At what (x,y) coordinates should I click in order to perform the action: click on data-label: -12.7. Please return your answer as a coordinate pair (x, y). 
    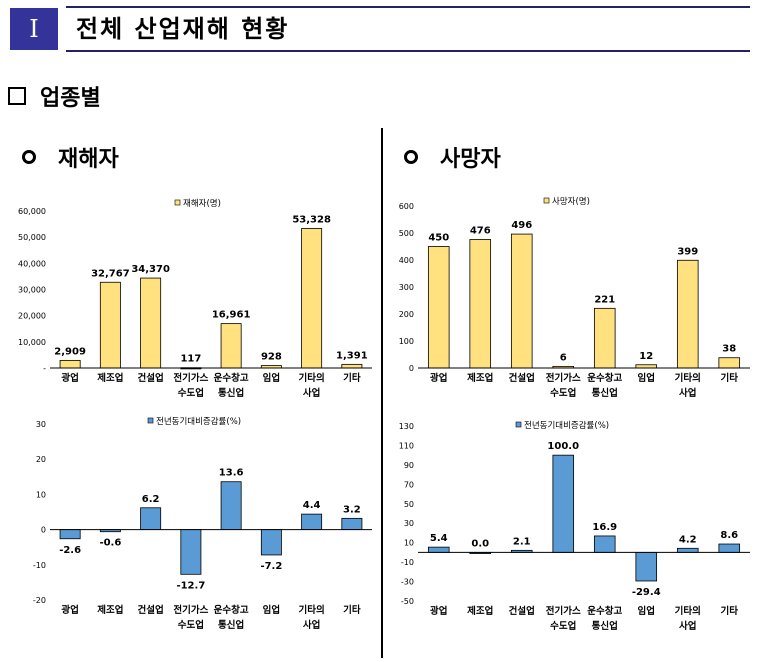
    Looking at the image, I should click on (190, 585).